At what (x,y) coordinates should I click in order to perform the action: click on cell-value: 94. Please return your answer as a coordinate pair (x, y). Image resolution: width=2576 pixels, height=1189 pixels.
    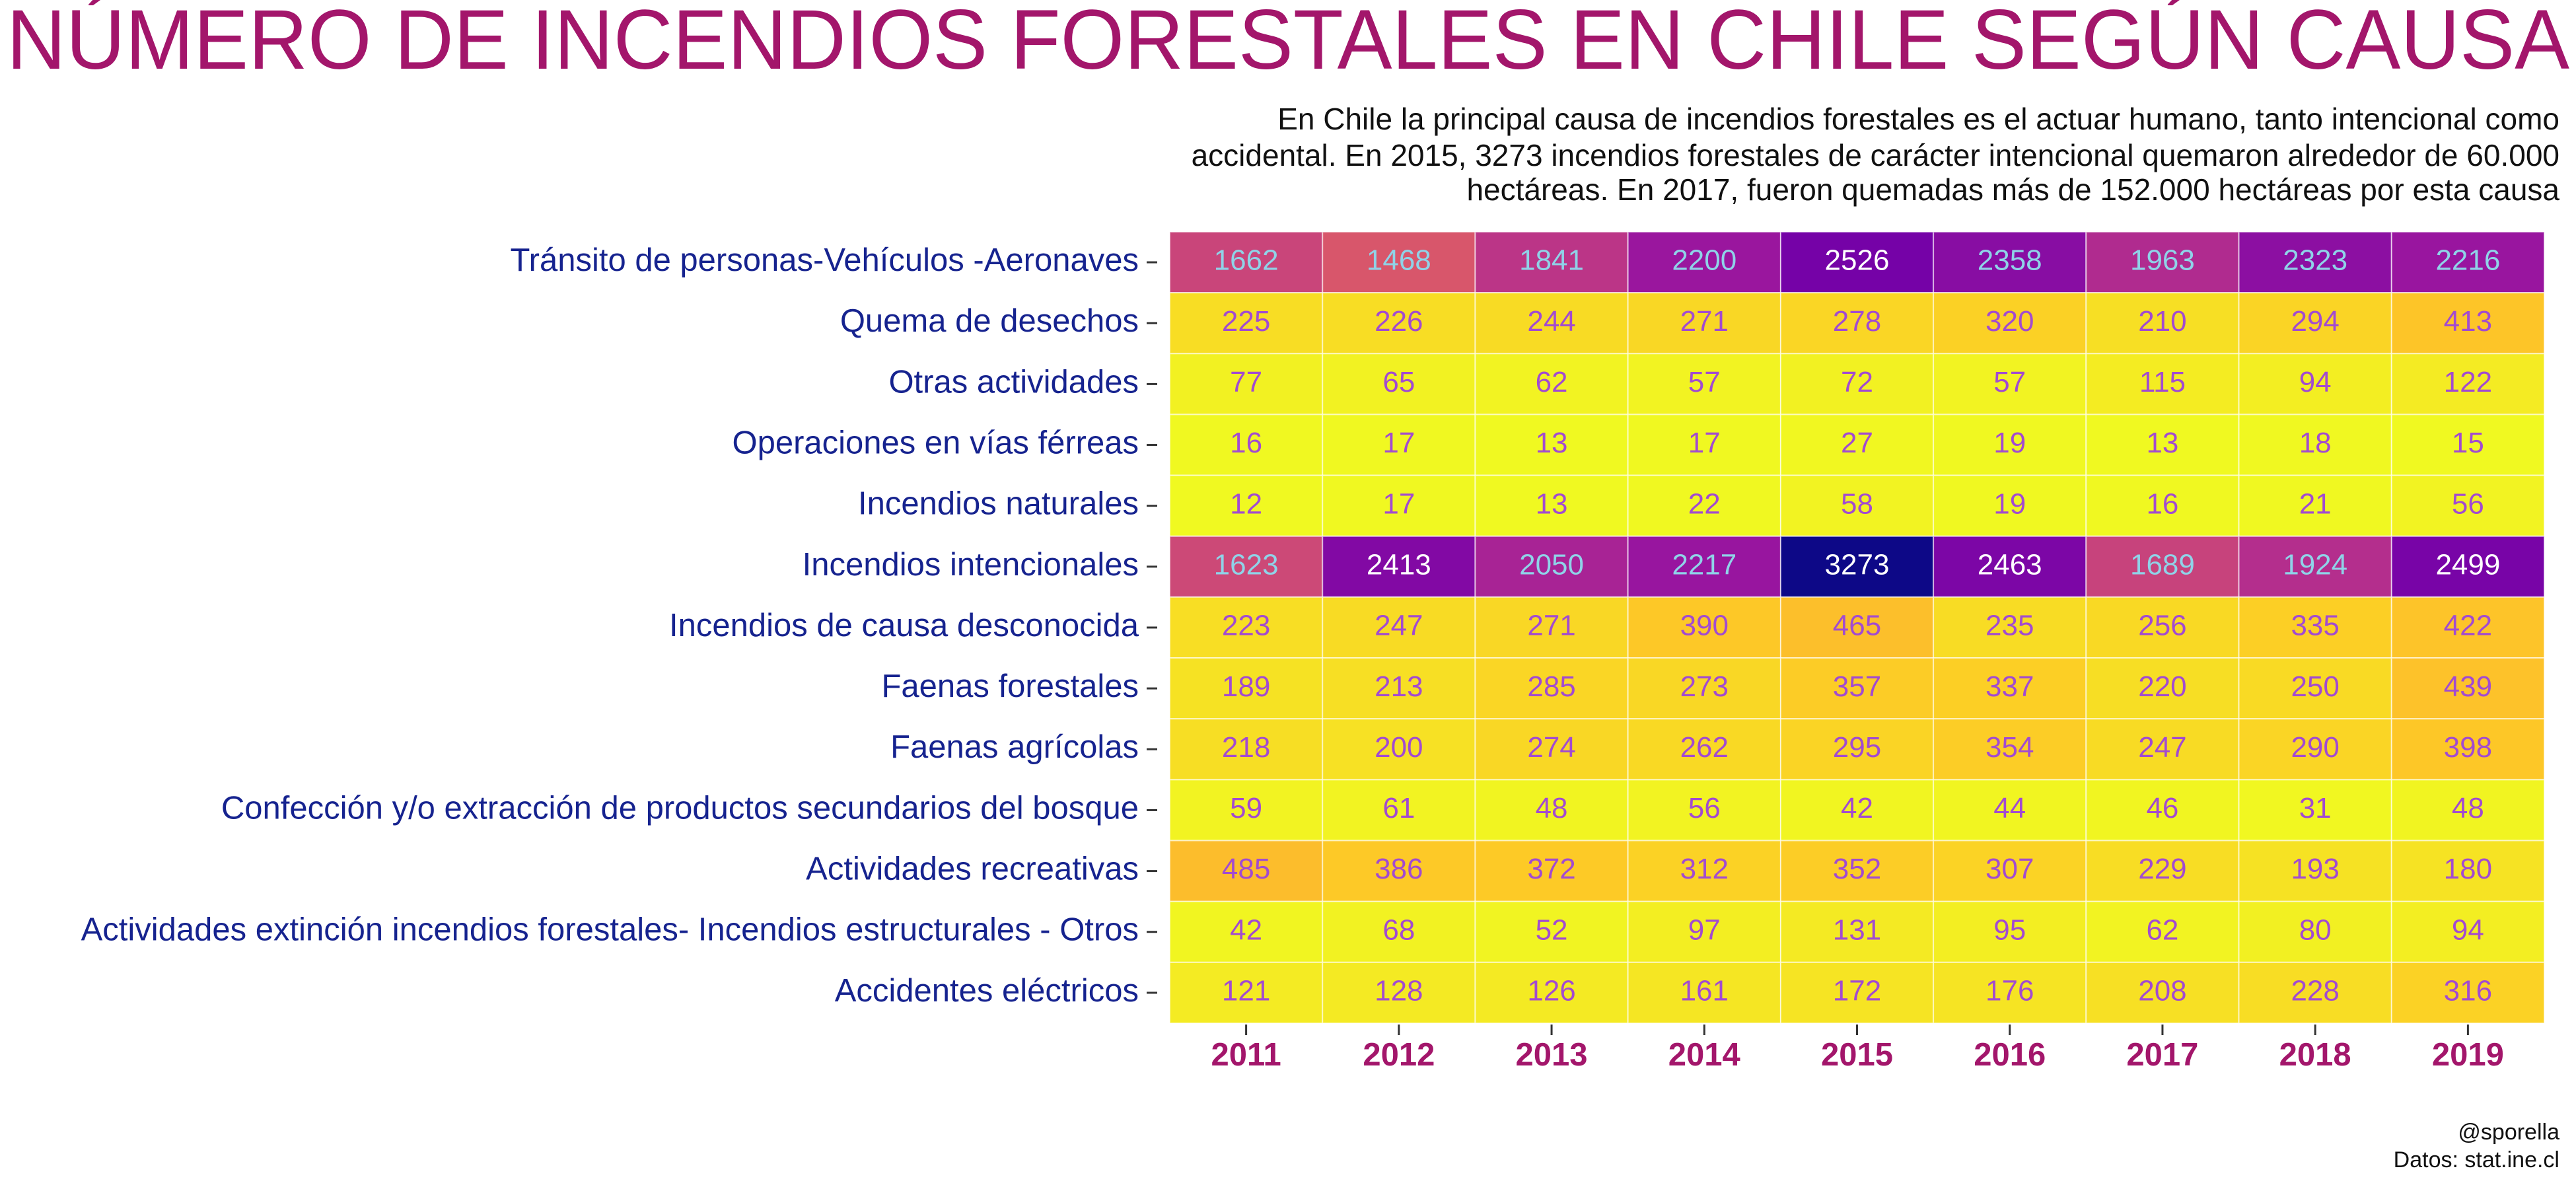
    Looking at the image, I should click on (2315, 382).